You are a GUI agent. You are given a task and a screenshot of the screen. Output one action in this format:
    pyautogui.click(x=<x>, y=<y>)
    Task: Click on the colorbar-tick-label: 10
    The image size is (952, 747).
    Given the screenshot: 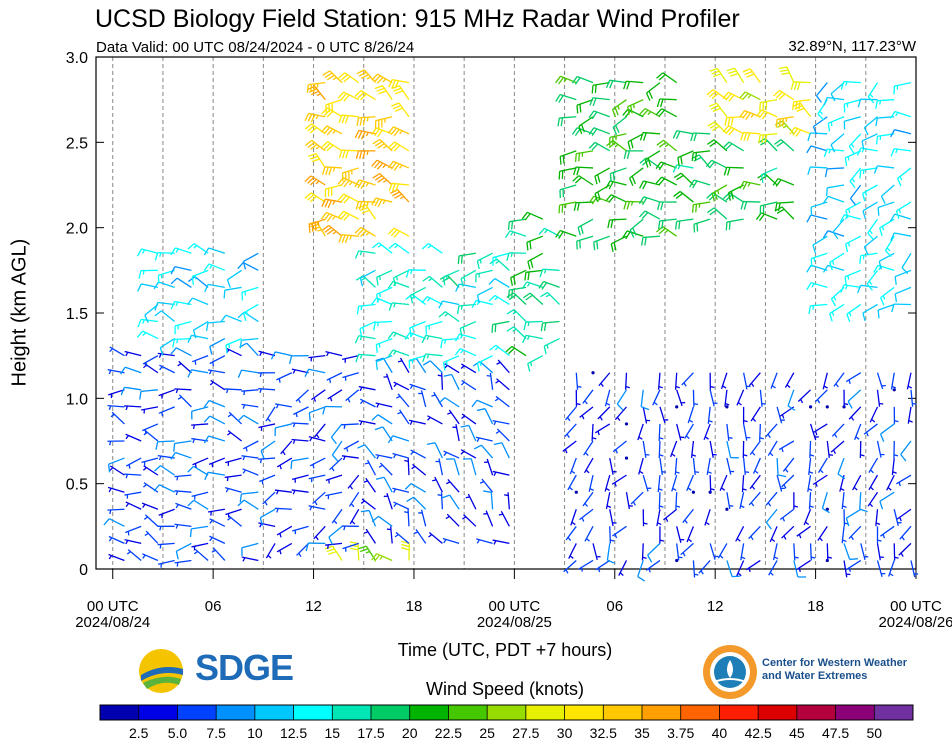 What is the action you would take?
    pyautogui.click(x=255, y=733)
    